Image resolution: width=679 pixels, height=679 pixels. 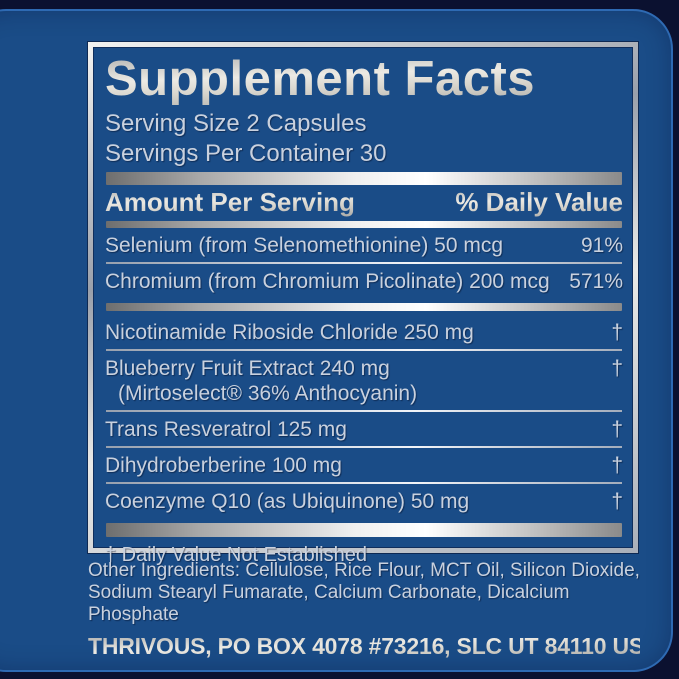 What do you see at coordinates (364, 307) in the screenshot?
I see `separator-bar-mid` at bounding box center [364, 307].